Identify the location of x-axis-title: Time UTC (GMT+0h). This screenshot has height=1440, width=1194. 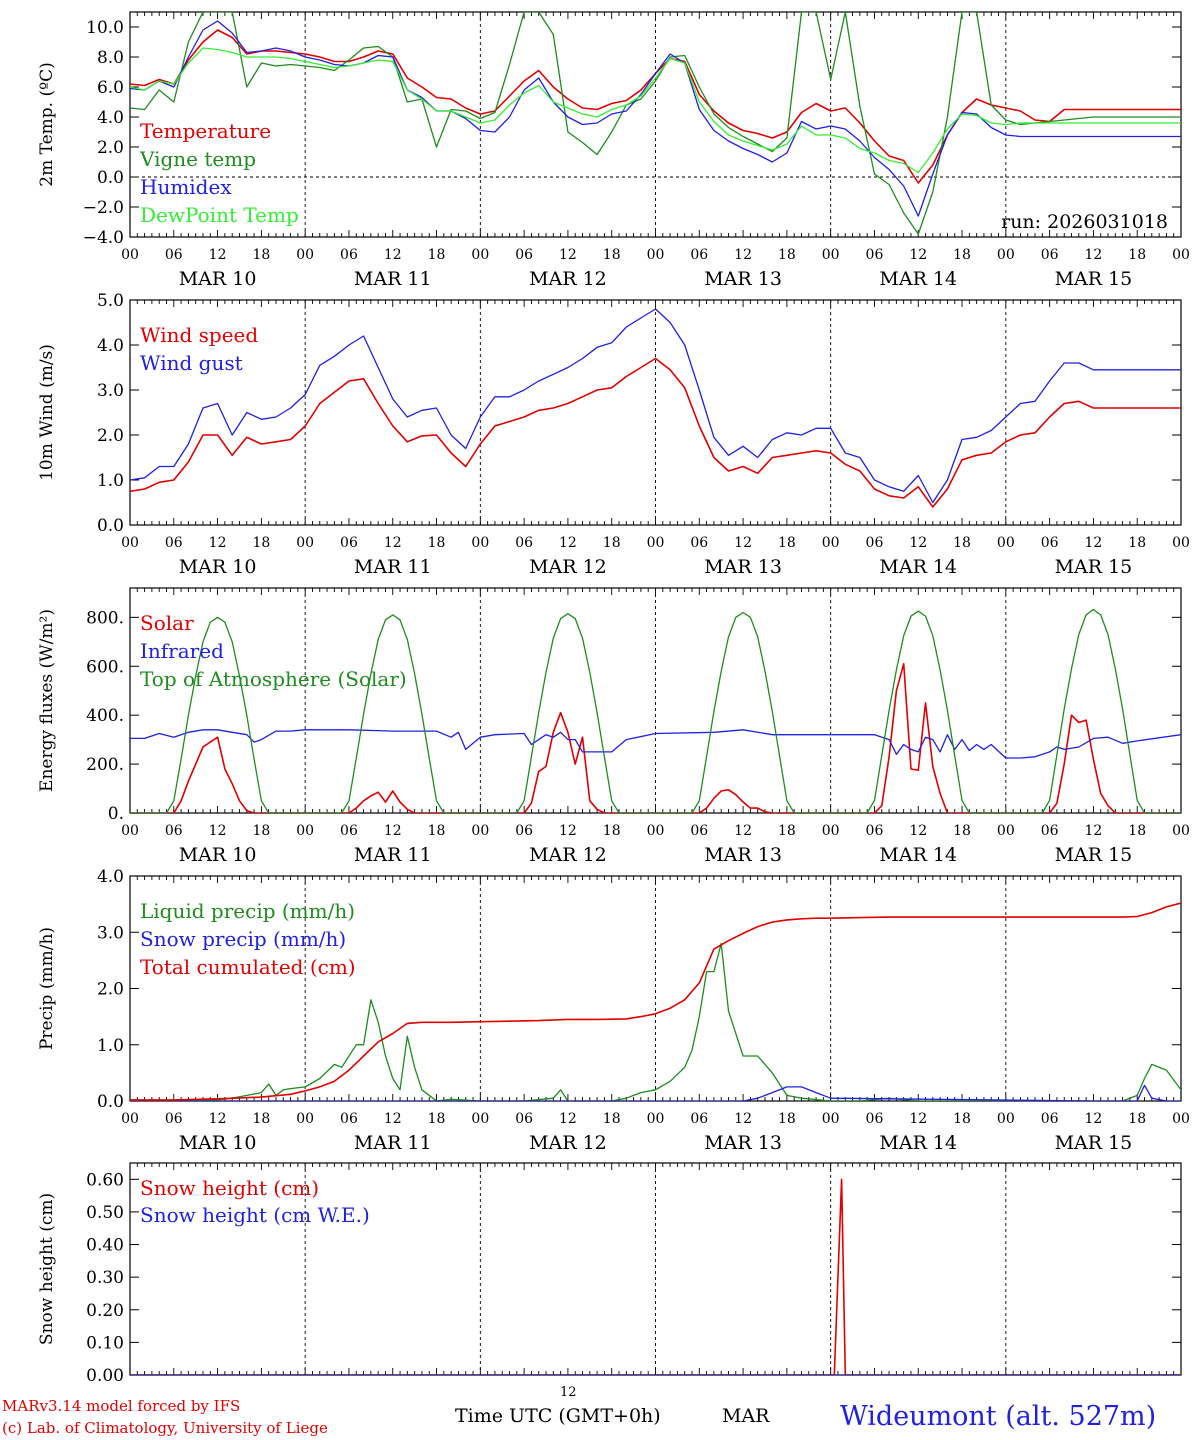
(558, 1416).